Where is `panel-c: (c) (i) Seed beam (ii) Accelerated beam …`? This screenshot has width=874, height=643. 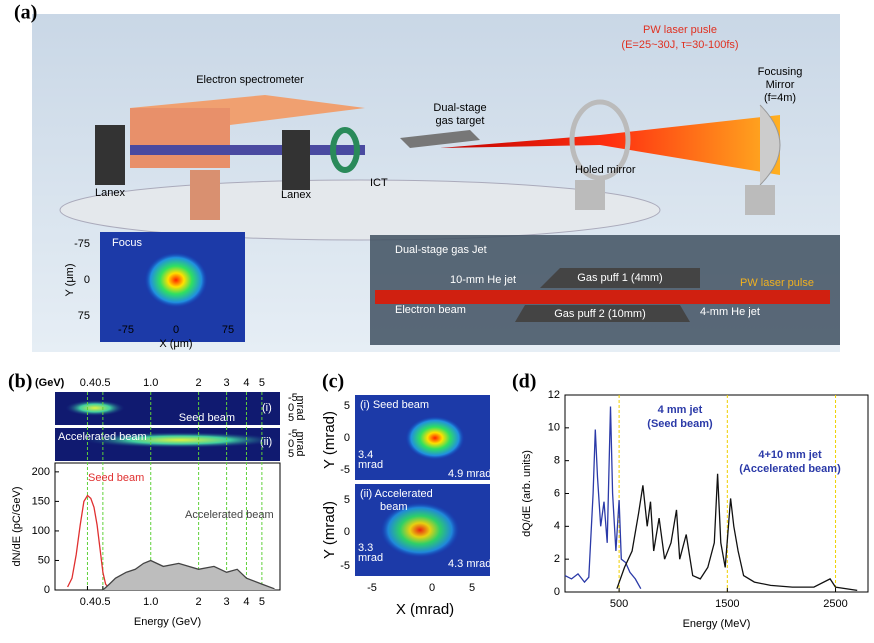
panel-c: (c) (i) Seed beam (ii) Accelerated beam … is located at coordinates (406, 494).